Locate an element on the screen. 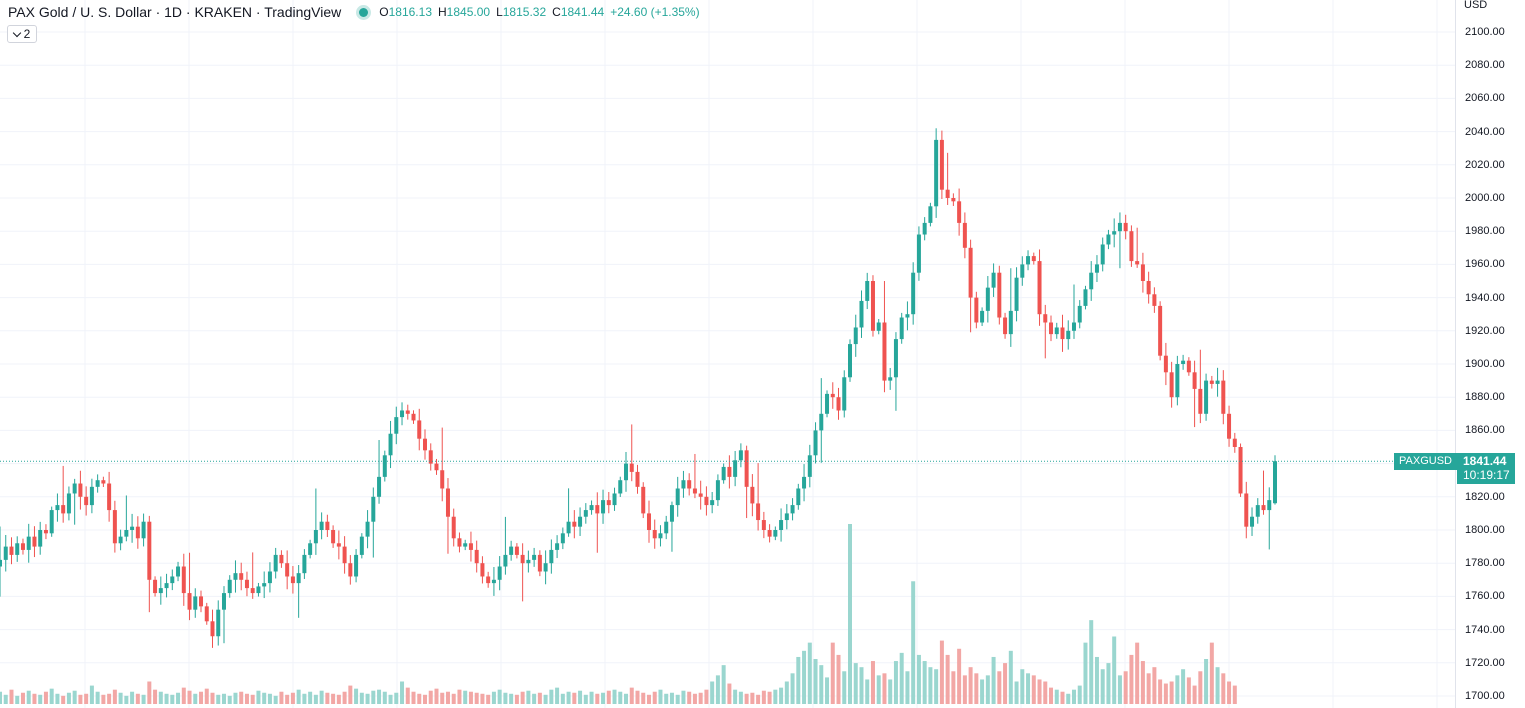 Image resolution: width=1525 pixels, height=708 pixels. market-status-icon is located at coordinates (364, 12).